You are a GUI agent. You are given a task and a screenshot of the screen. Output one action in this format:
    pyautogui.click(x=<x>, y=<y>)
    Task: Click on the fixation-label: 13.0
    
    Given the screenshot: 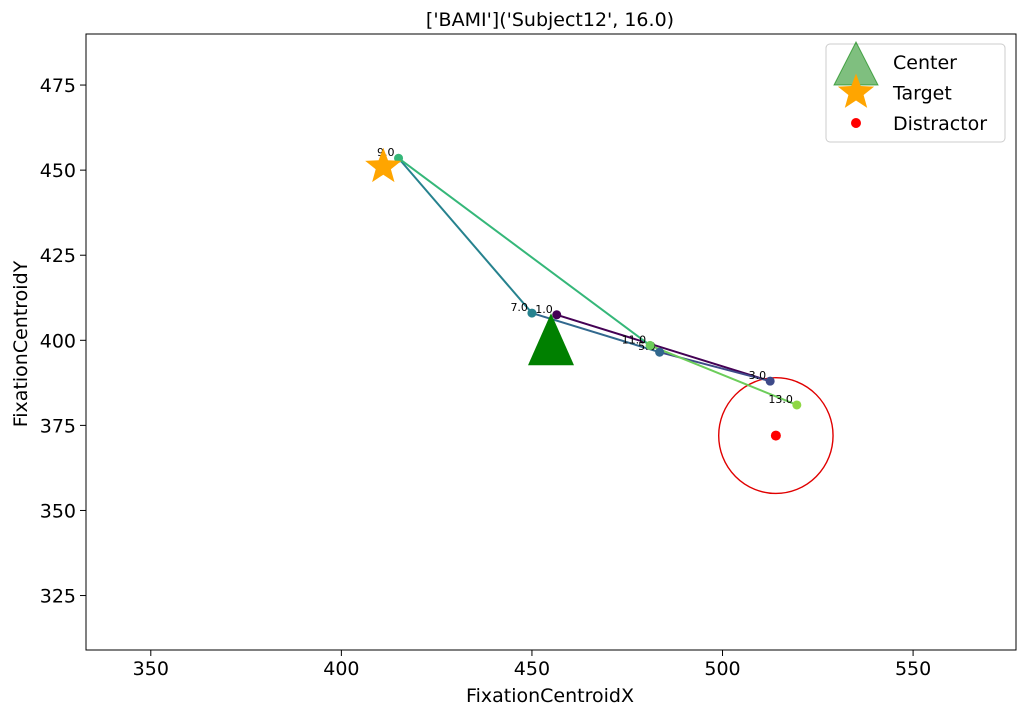 What is the action you would take?
    pyautogui.click(x=780, y=399)
    